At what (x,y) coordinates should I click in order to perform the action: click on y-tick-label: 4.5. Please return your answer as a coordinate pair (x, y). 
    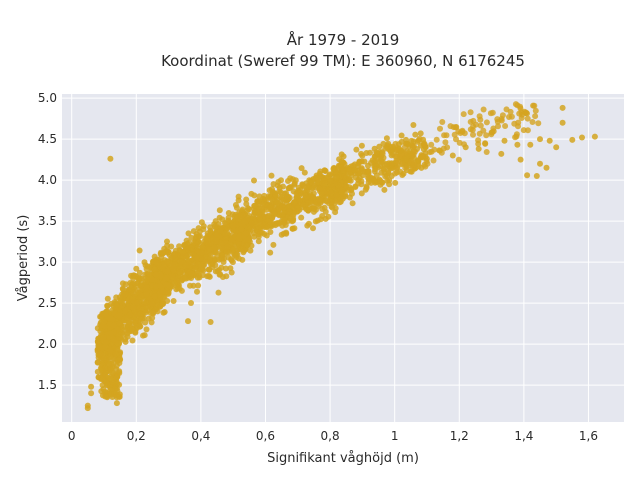
    Looking at the image, I should click on (47, 139).